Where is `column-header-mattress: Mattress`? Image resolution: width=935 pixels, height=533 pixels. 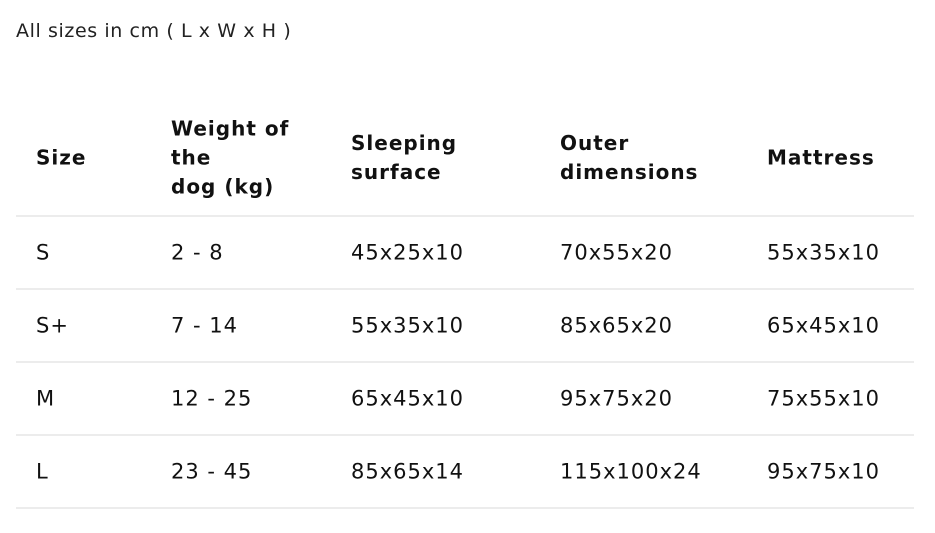
column-header-mattress: Mattress is located at coordinates (821, 157).